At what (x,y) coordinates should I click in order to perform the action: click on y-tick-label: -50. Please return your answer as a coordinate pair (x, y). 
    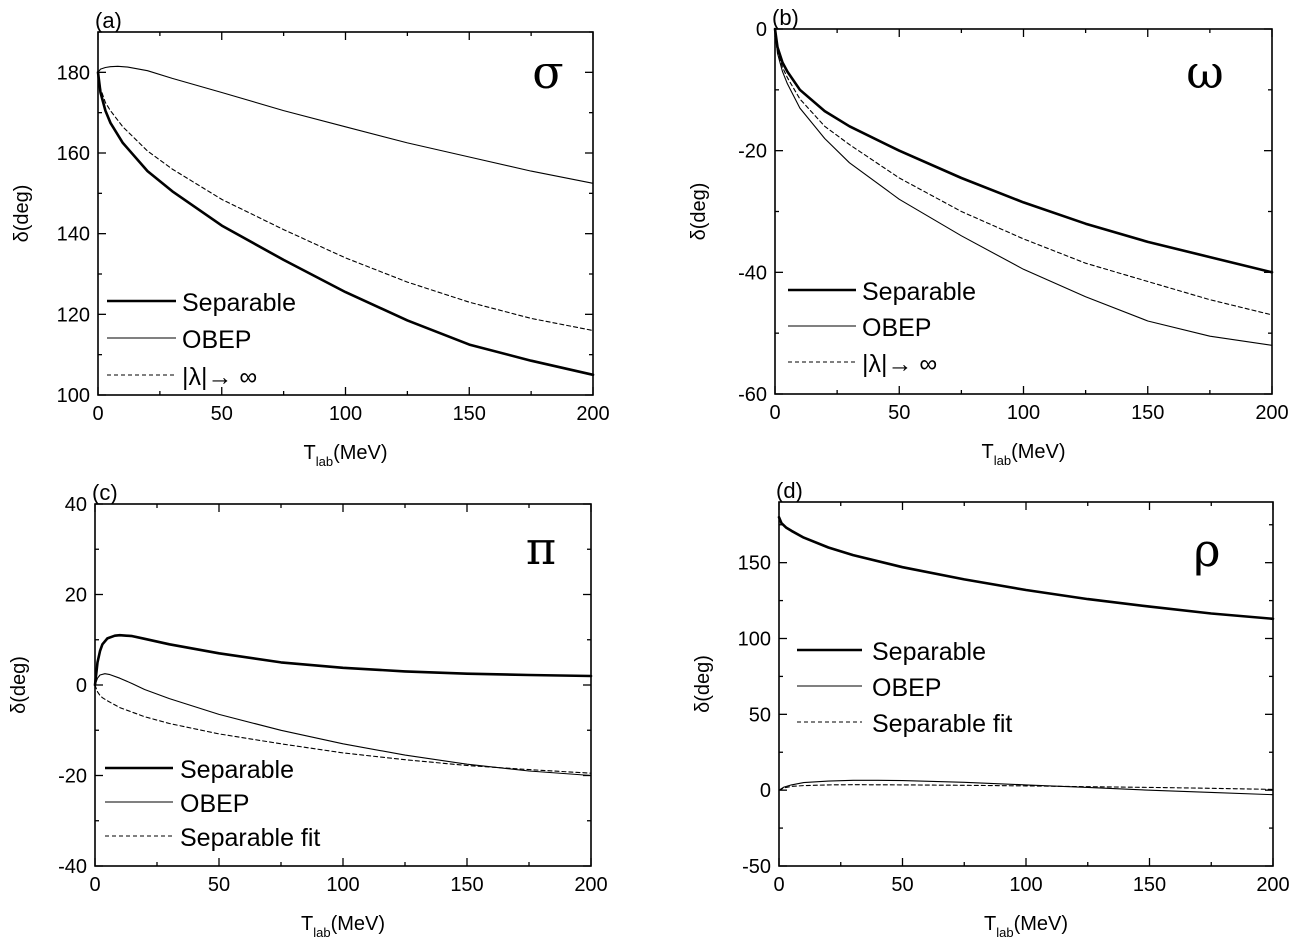
    Looking at the image, I should click on (756, 867).